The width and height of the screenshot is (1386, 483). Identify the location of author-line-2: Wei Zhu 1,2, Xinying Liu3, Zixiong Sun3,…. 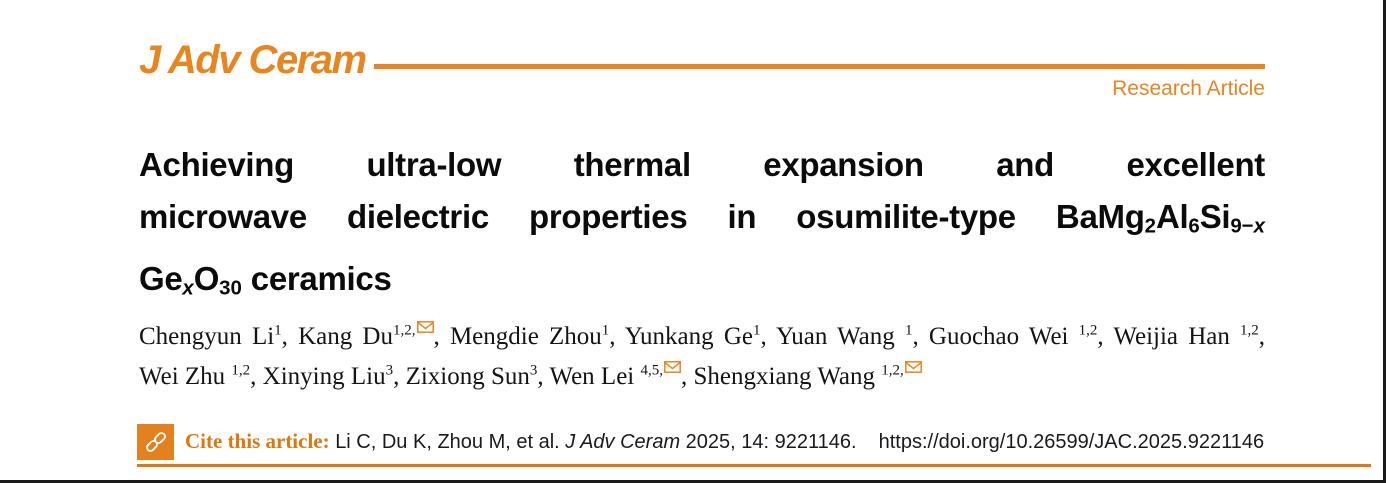
(702, 377).